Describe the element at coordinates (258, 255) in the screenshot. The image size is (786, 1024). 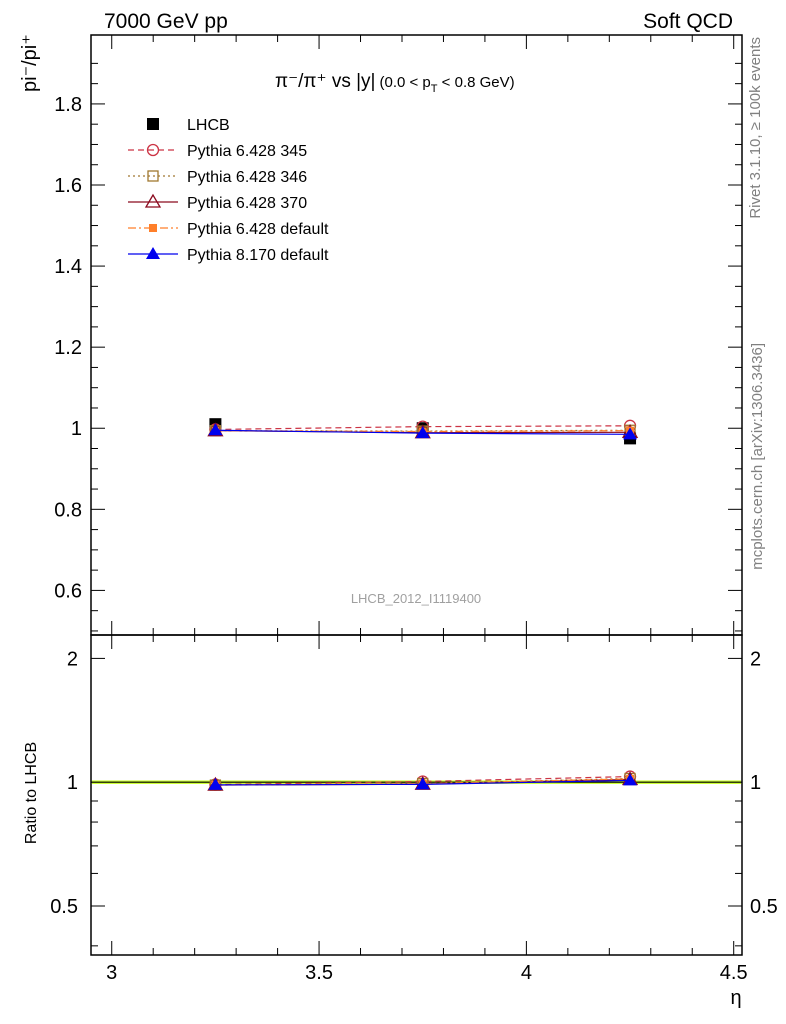
I see `legend-label-pythia-8-170-default: Pythia 8.170 default` at that location.